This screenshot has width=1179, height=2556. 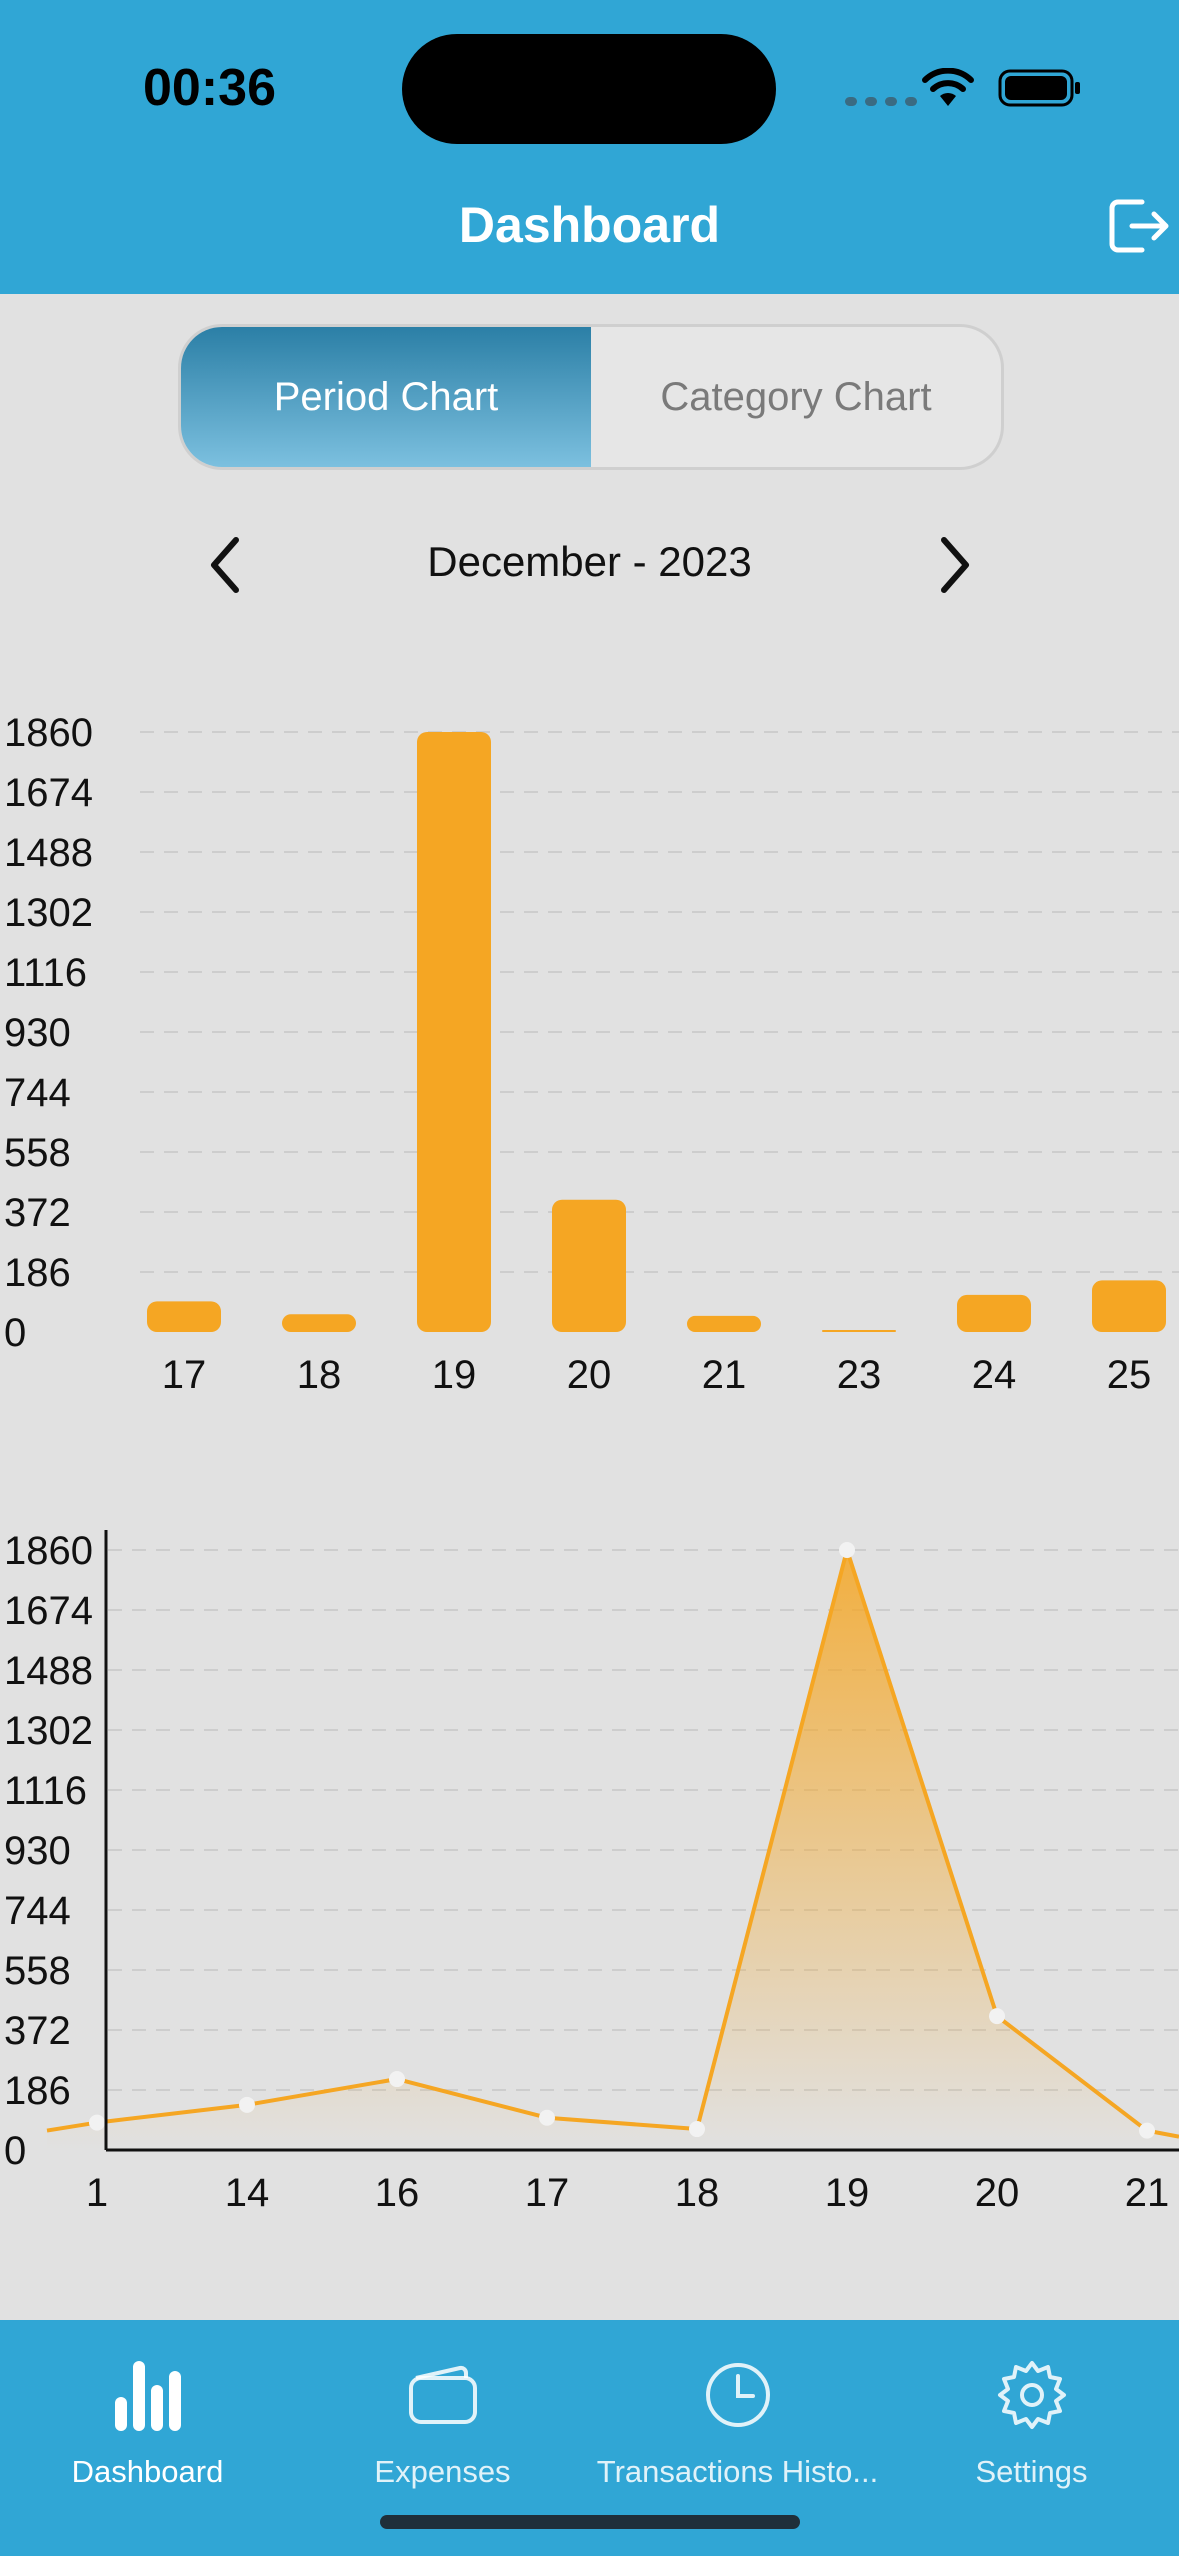 What do you see at coordinates (97, 2193) in the screenshot?
I see `x-tick-label: 1` at bounding box center [97, 2193].